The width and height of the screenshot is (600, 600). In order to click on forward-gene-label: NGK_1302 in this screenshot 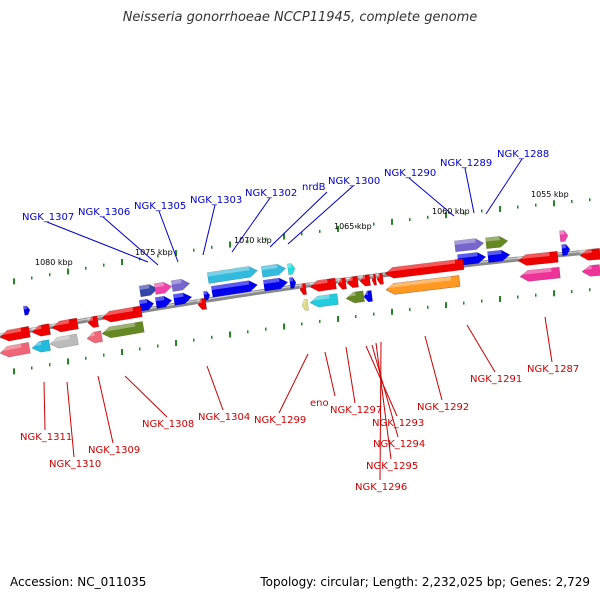, I will do `click(271, 193)`.